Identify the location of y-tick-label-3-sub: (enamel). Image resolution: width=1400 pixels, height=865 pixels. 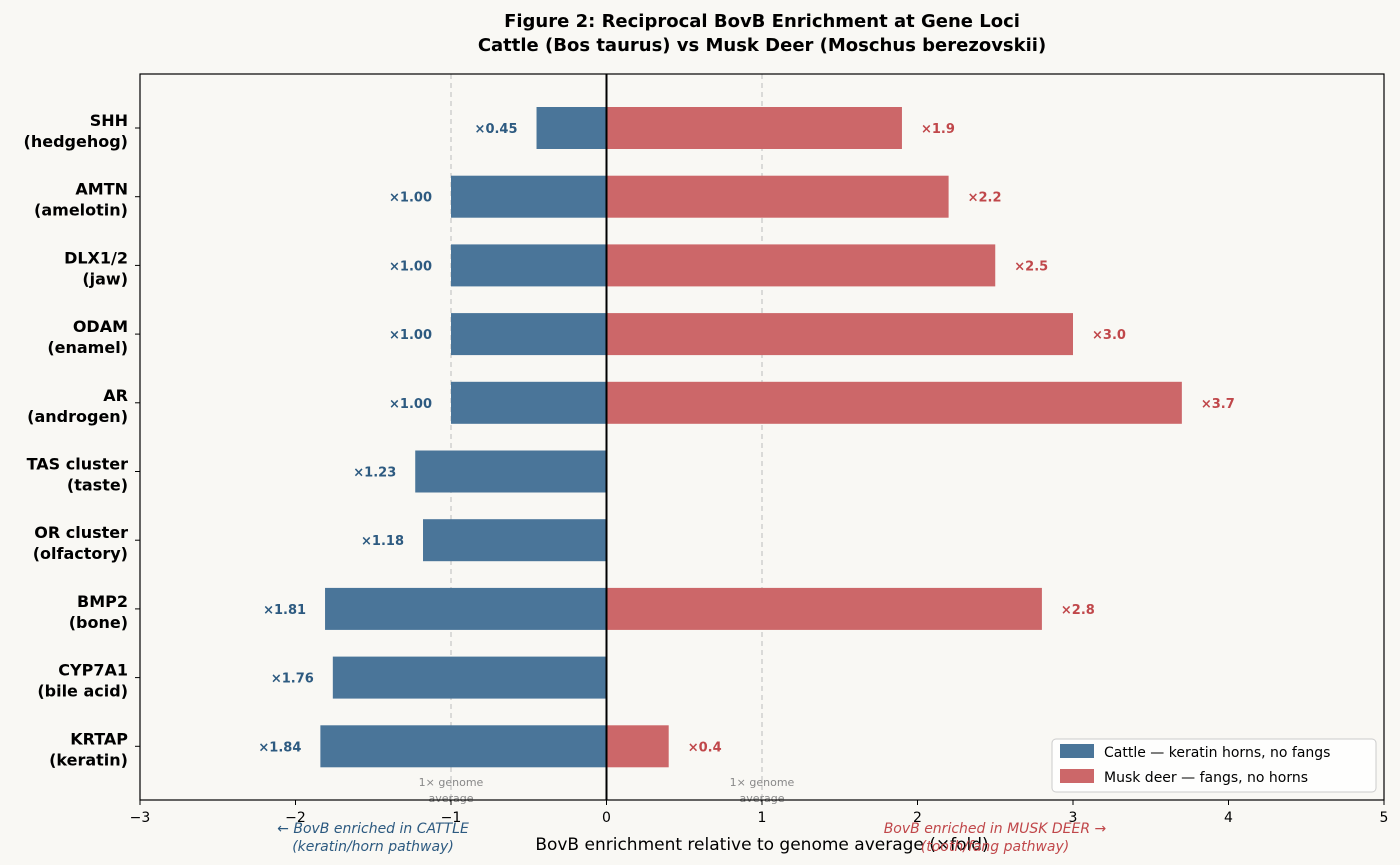
(87, 347).